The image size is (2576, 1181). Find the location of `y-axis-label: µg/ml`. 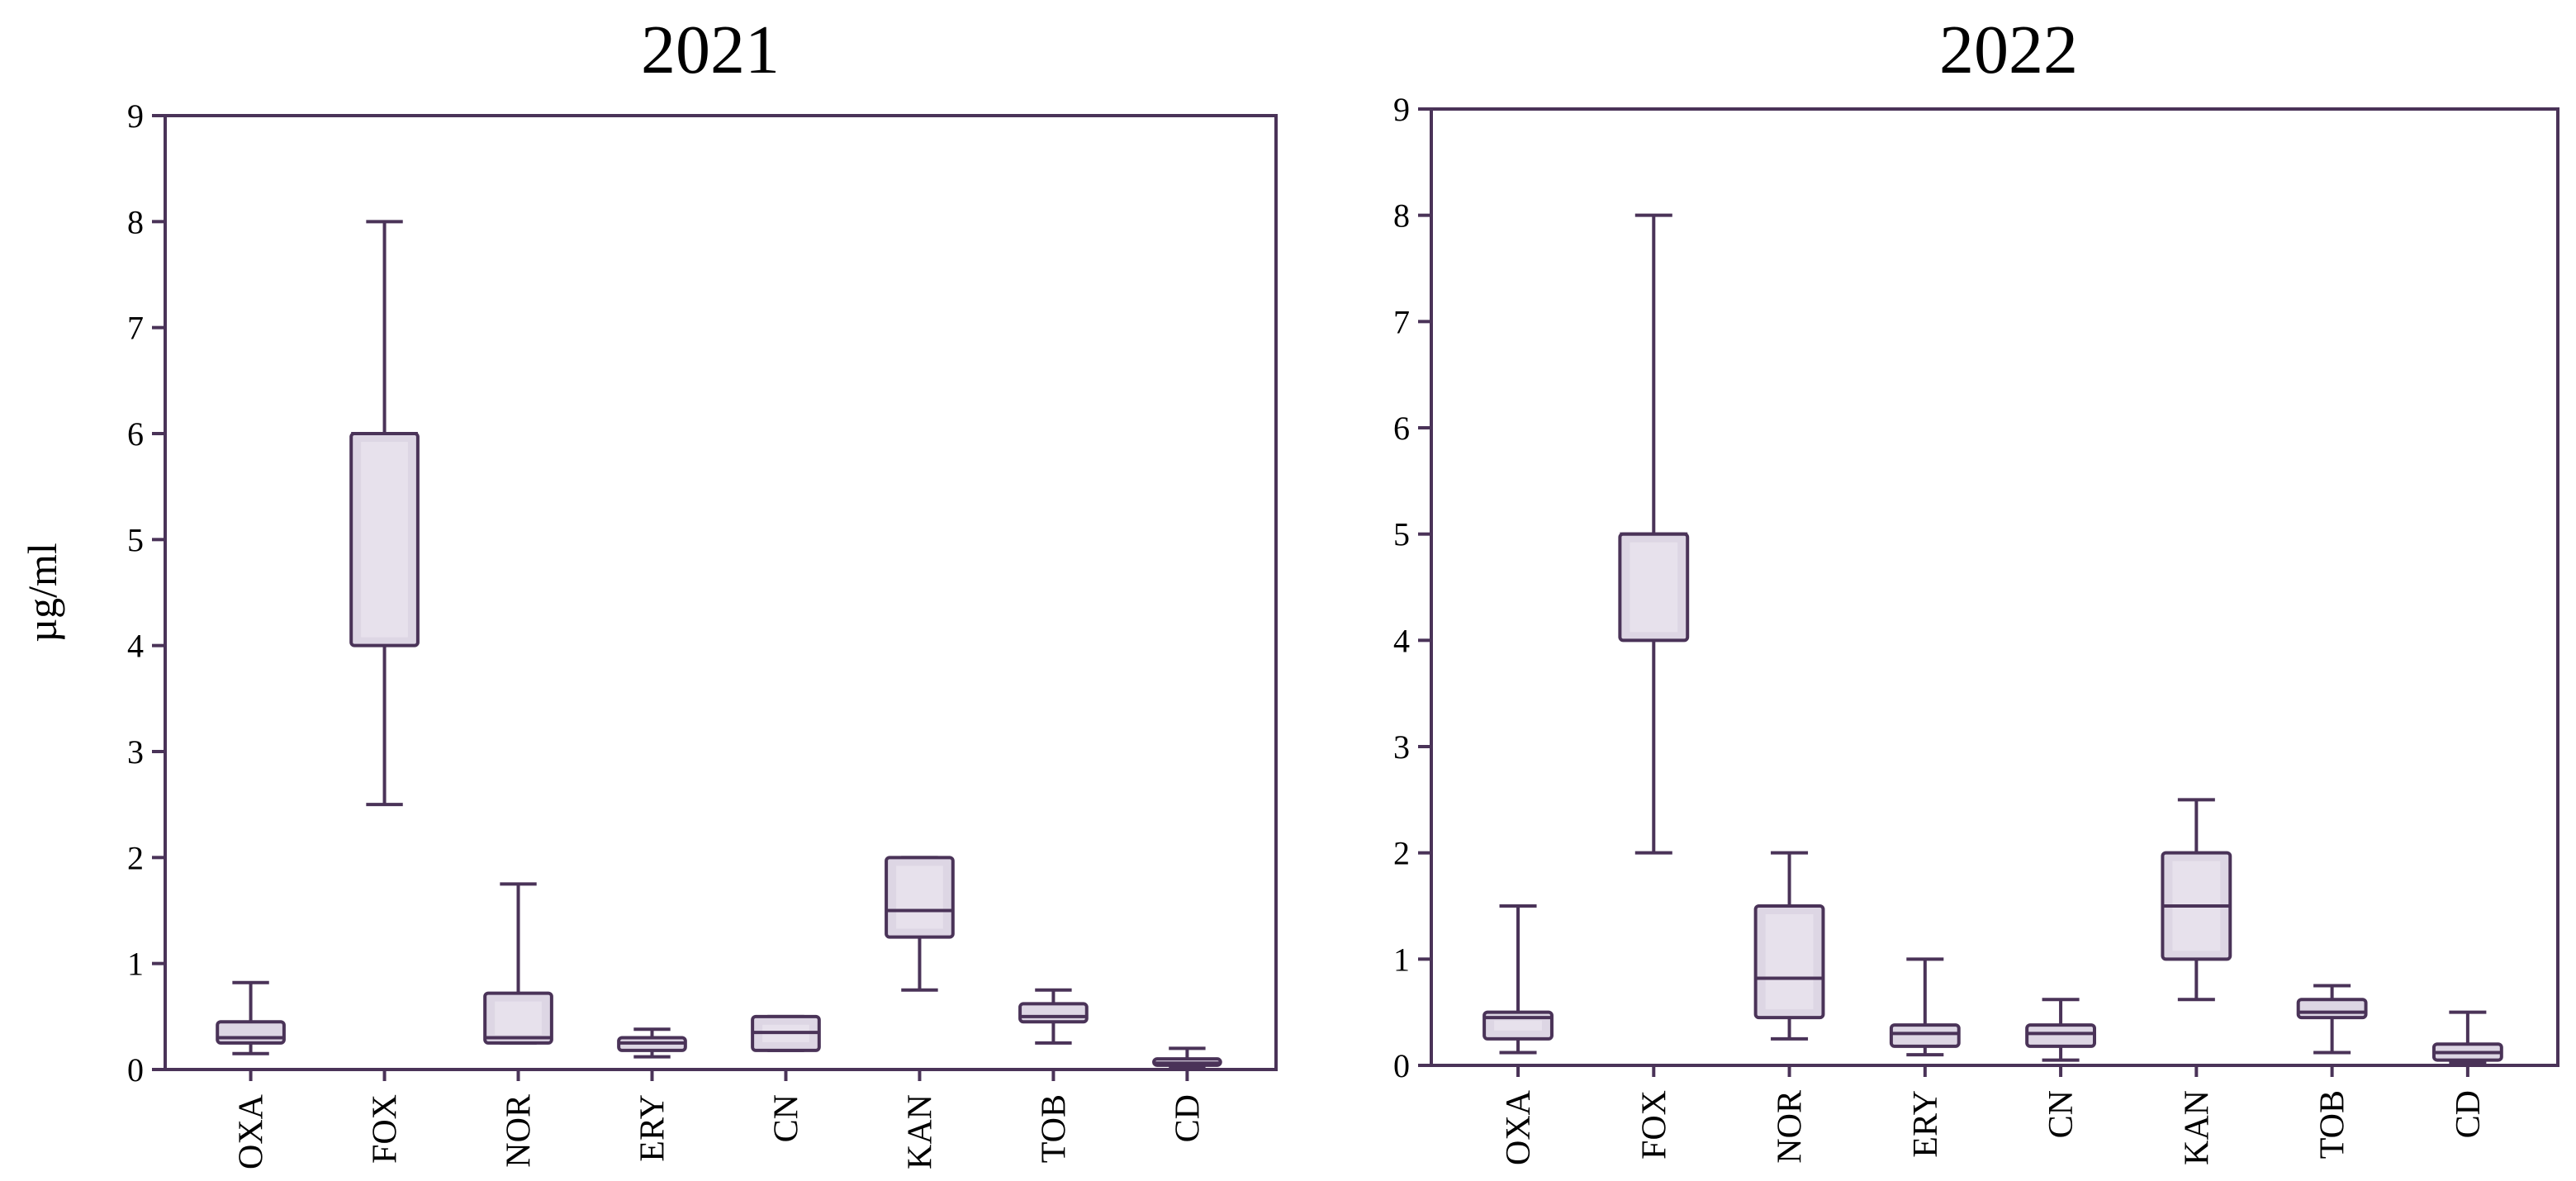

y-axis-label: µg/ml is located at coordinates (42, 593).